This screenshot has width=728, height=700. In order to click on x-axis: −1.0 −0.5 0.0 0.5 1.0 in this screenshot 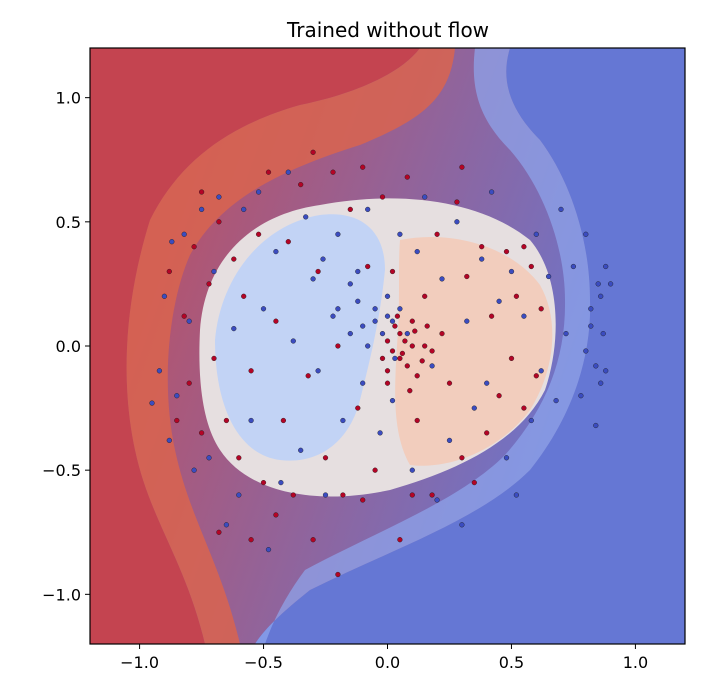, I will do `click(384, 658)`.